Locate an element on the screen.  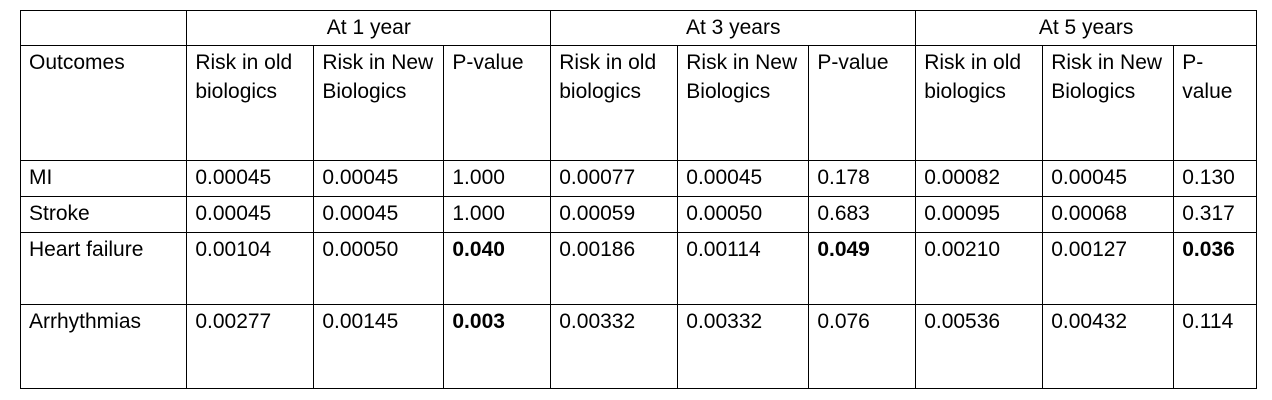
risk-new-3y-cell: 0.00114 is located at coordinates (743, 268).